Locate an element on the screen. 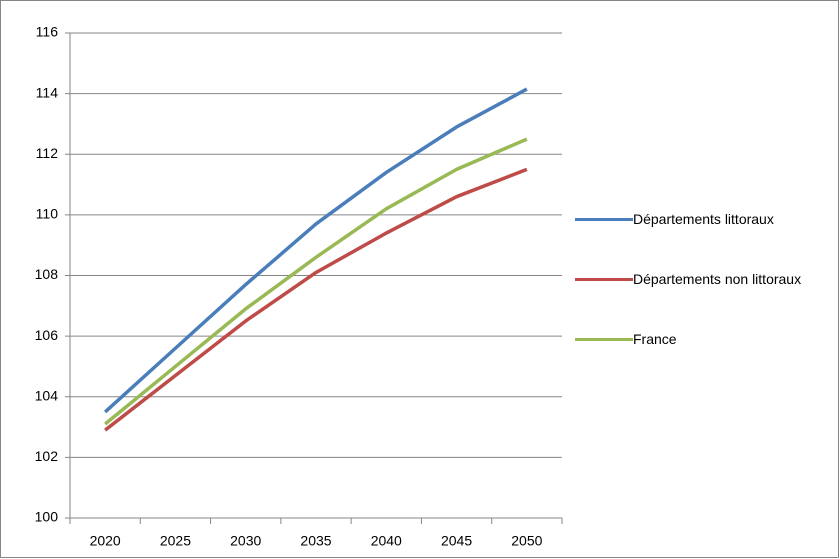 The image size is (840, 559). y-tick-label: 108 is located at coordinates (47, 274).